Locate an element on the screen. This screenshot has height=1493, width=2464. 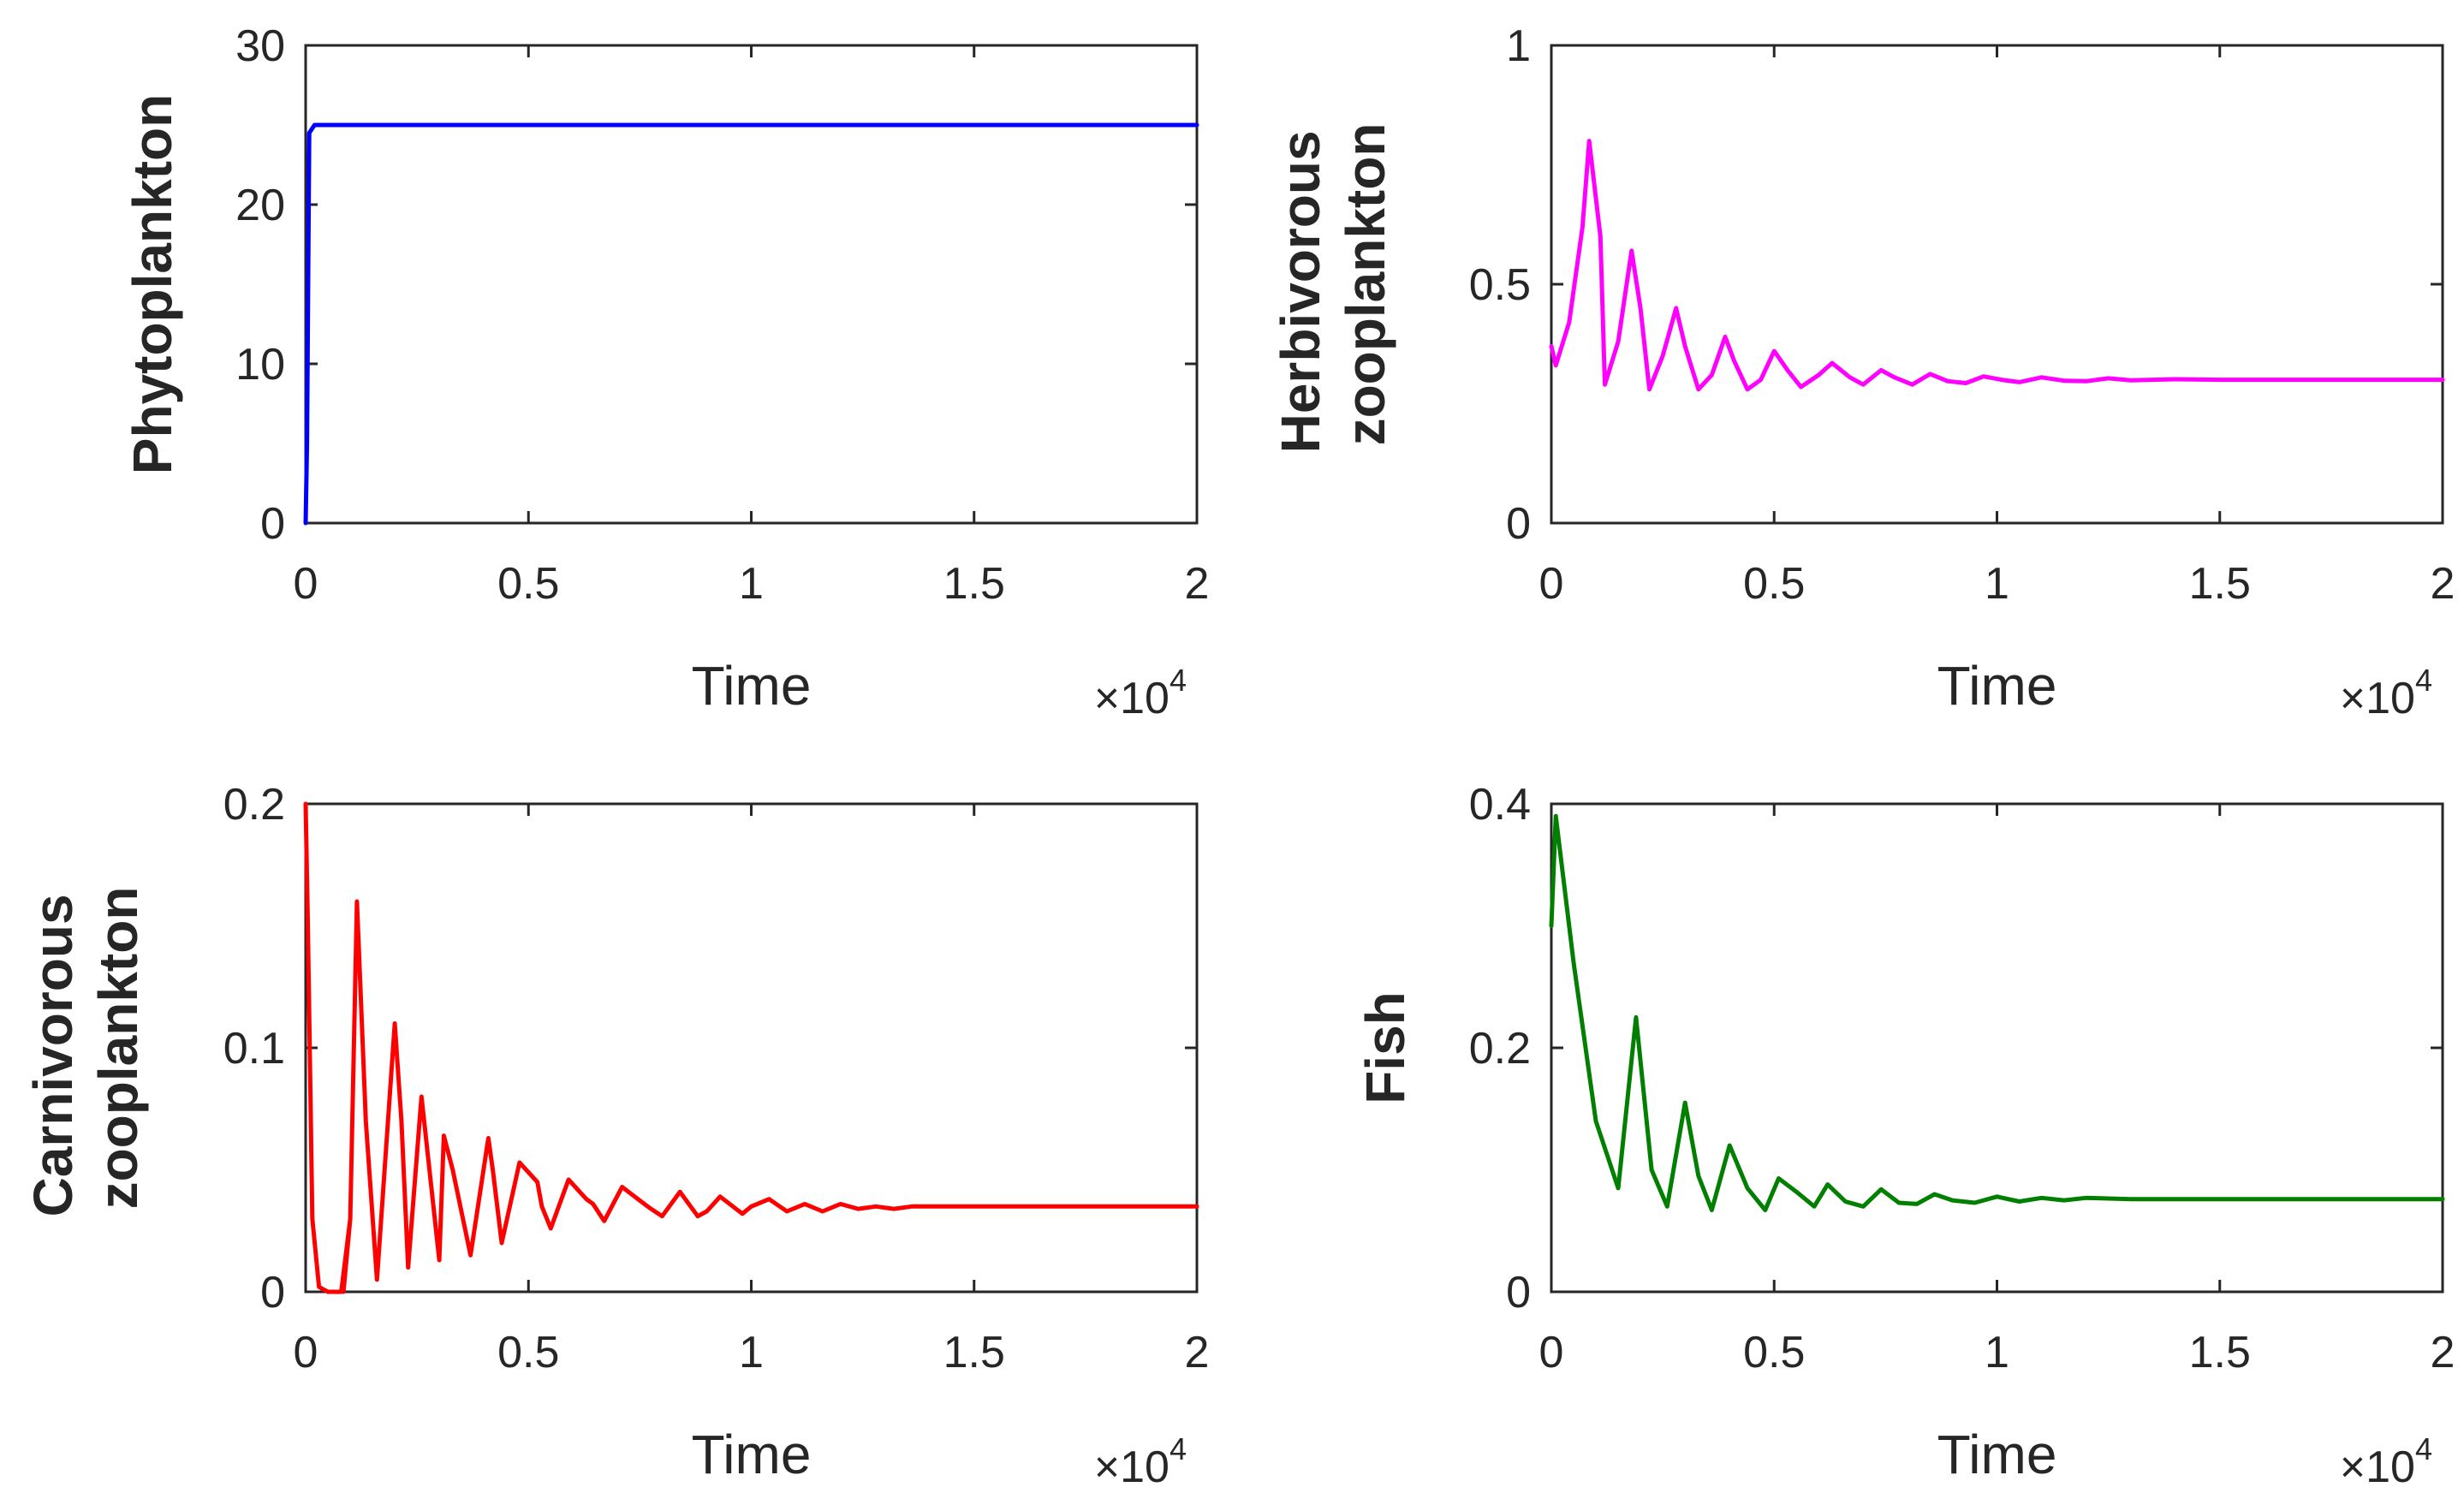
y-tick-label: 1 is located at coordinates (1518, 46).